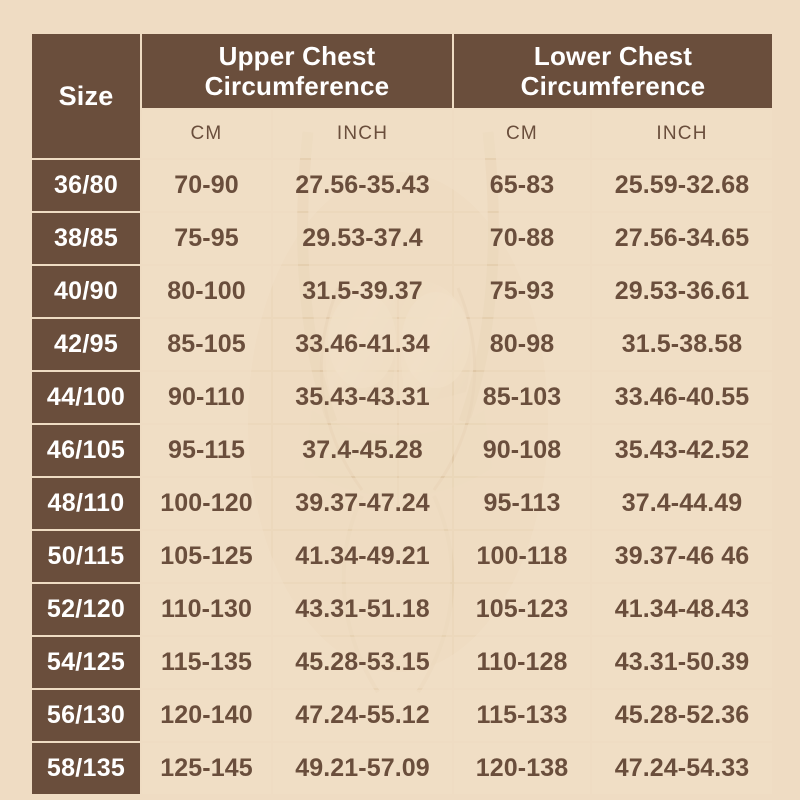 The image size is (800, 800). Describe the element at coordinates (522, 397) in the screenshot. I see `row-lower-cm: 85-103` at that location.